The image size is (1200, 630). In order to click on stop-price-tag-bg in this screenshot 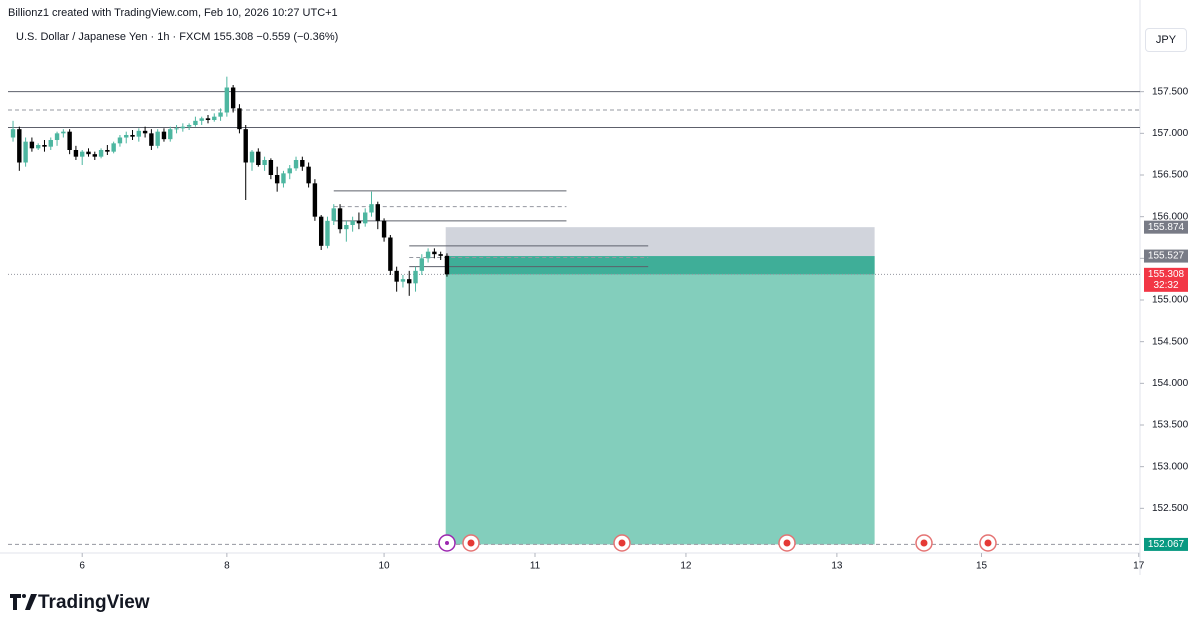, I will do `click(1166, 227)`.